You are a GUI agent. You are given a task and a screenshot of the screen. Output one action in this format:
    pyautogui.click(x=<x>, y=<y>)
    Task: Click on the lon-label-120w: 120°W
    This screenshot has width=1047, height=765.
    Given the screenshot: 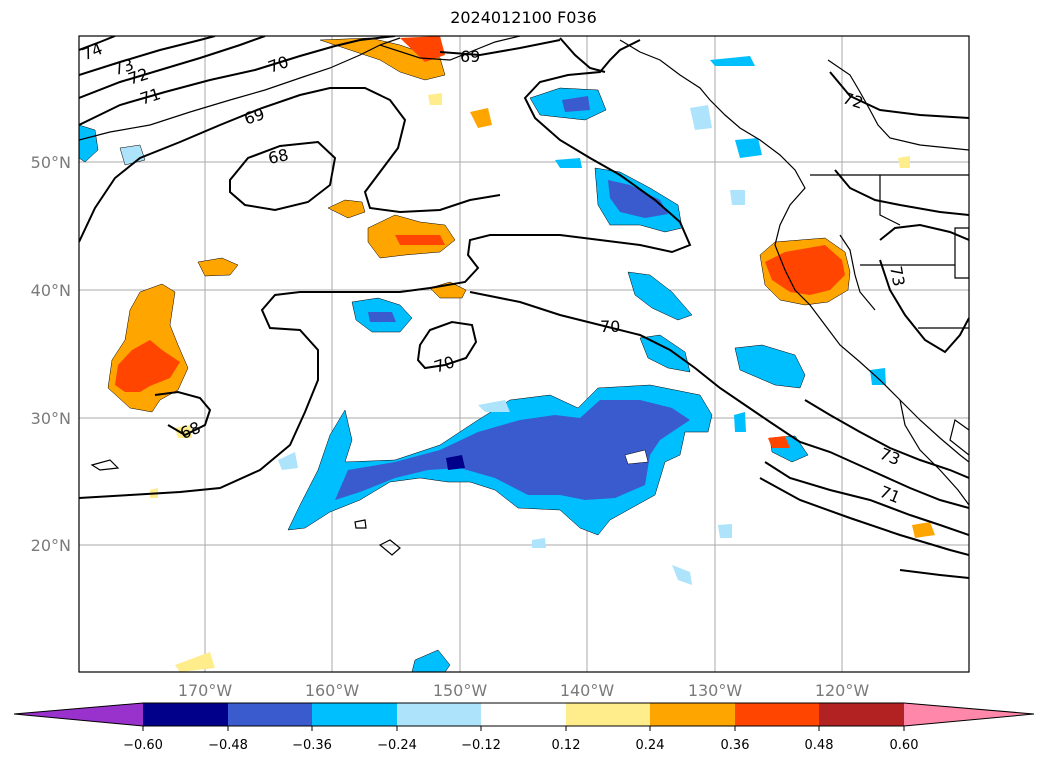 What is the action you would take?
    pyautogui.click(x=842, y=690)
    